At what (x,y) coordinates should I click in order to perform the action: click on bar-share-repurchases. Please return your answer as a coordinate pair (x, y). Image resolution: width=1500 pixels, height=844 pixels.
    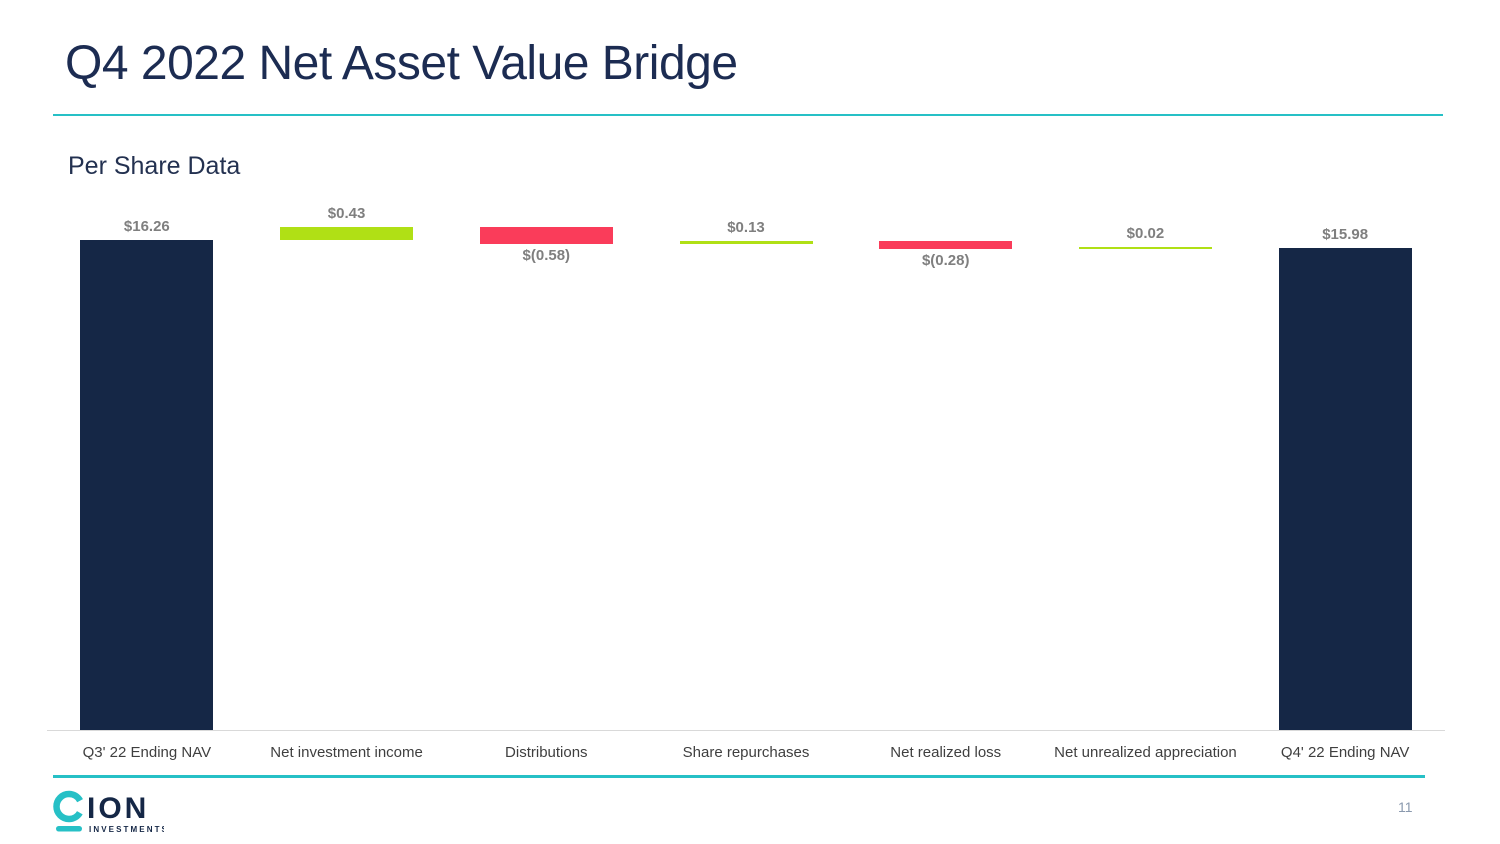
    Looking at the image, I should click on (746, 242).